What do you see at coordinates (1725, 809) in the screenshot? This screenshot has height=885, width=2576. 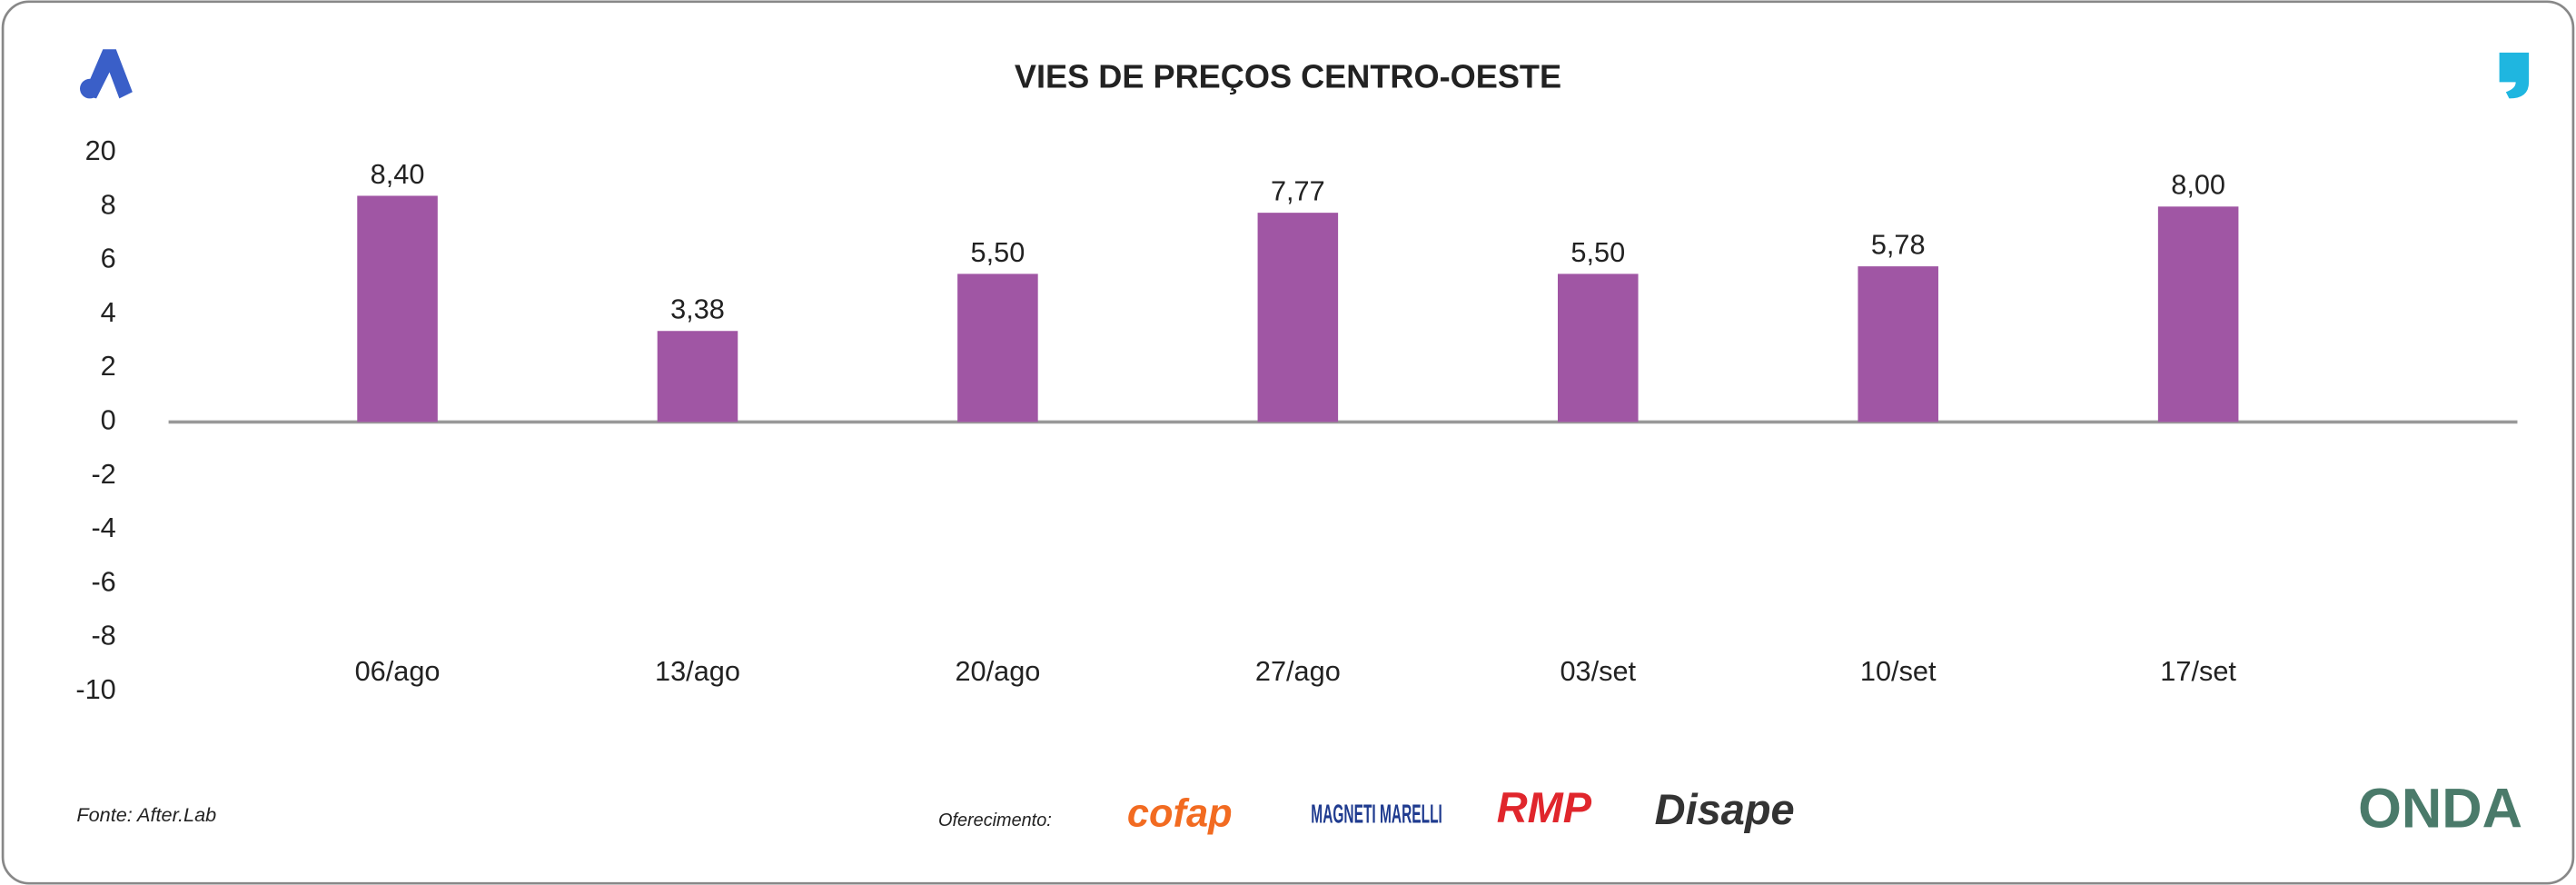 I see `sponsor-logo: Disape` at bounding box center [1725, 809].